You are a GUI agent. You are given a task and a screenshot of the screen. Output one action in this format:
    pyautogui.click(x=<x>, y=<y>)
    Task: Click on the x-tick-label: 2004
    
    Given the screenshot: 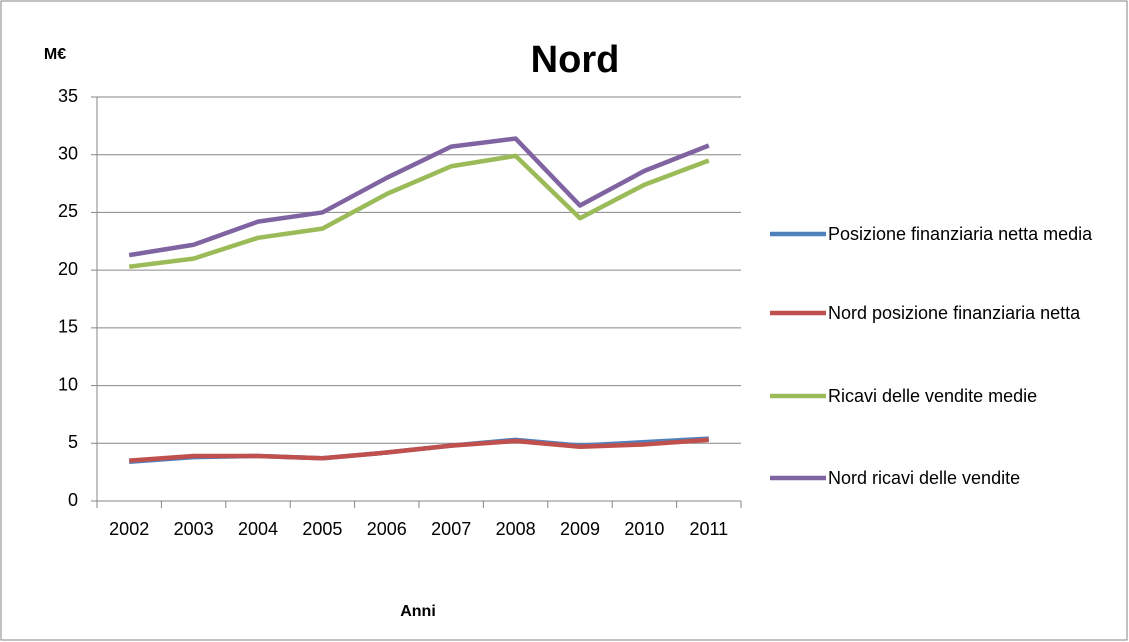 What is the action you would take?
    pyautogui.click(x=258, y=529)
    